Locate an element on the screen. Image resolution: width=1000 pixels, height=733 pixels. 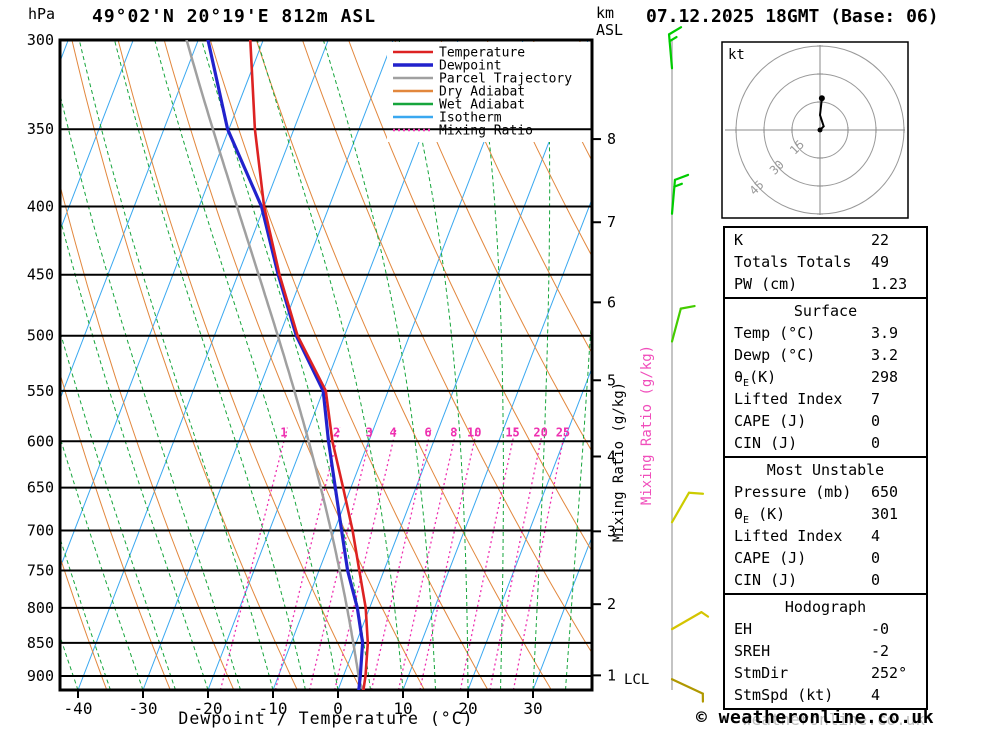
temperature-line is located at coordinates (309, 365).